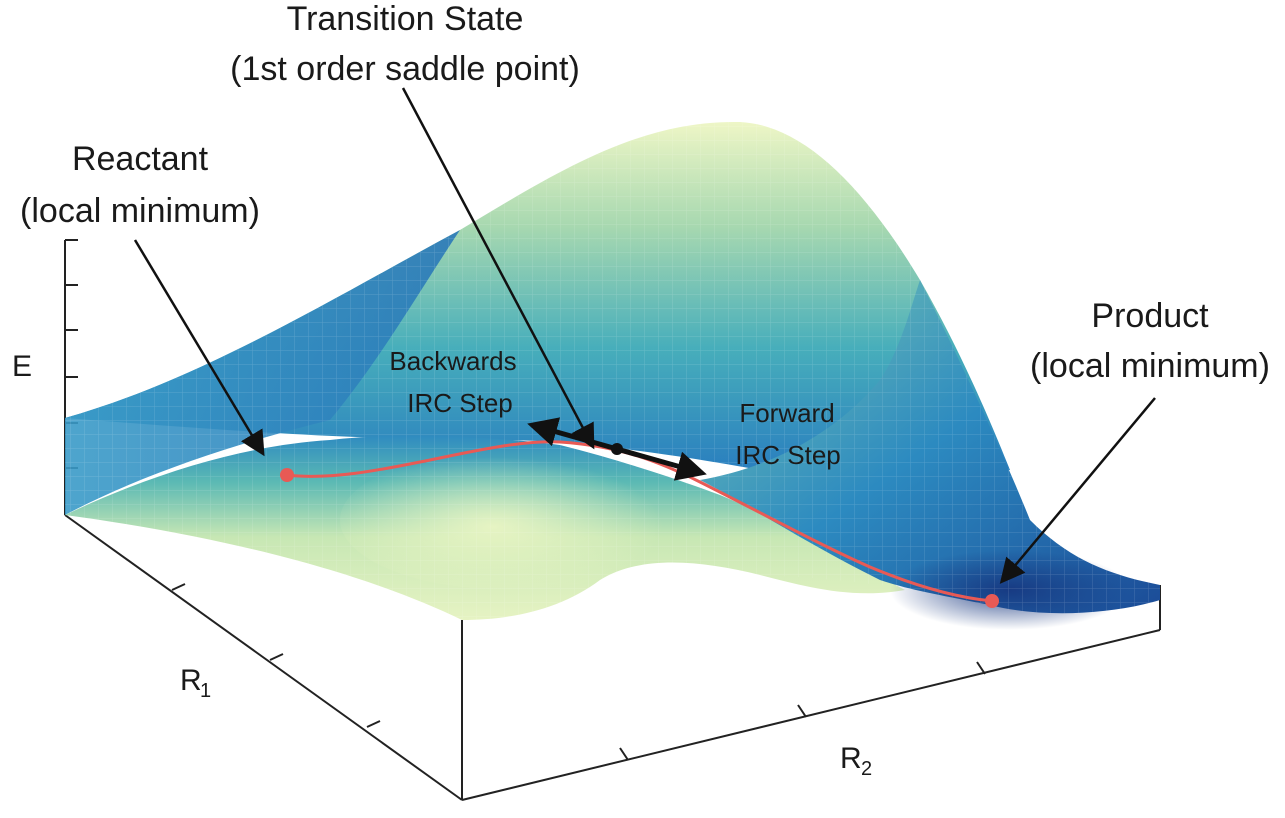 This screenshot has width=1285, height=818. I want to click on forward-subtitle: IRC Step, so click(788, 455).